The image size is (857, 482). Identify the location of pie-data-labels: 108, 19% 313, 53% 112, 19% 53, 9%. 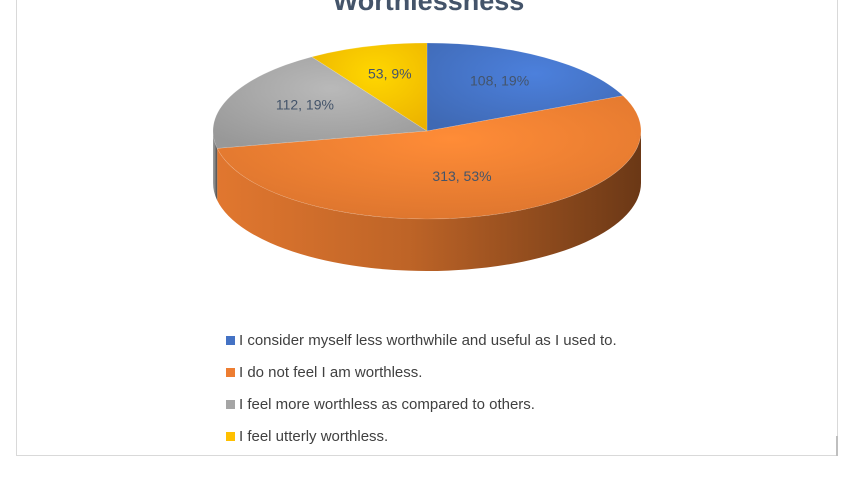
(402, 125).